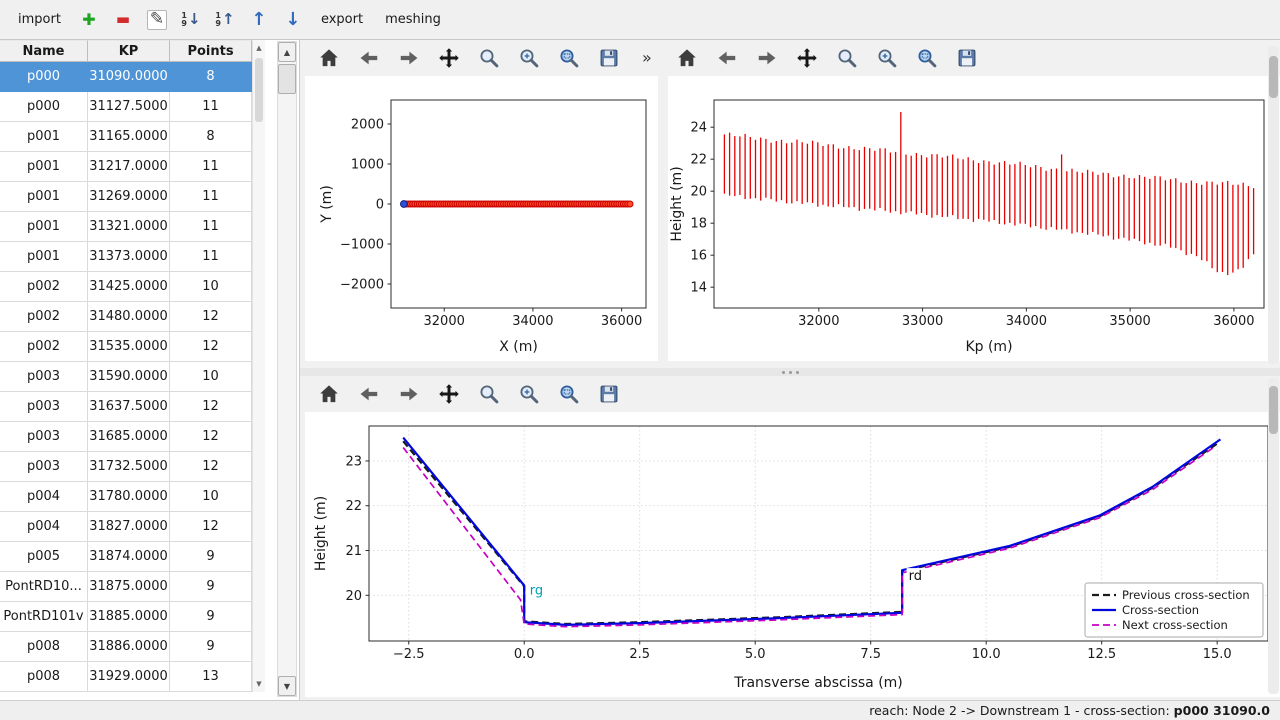 This screenshot has width=1280, height=720. What do you see at coordinates (129, 137) in the screenshot?
I see `kp-cell: 31165.0000` at bounding box center [129, 137].